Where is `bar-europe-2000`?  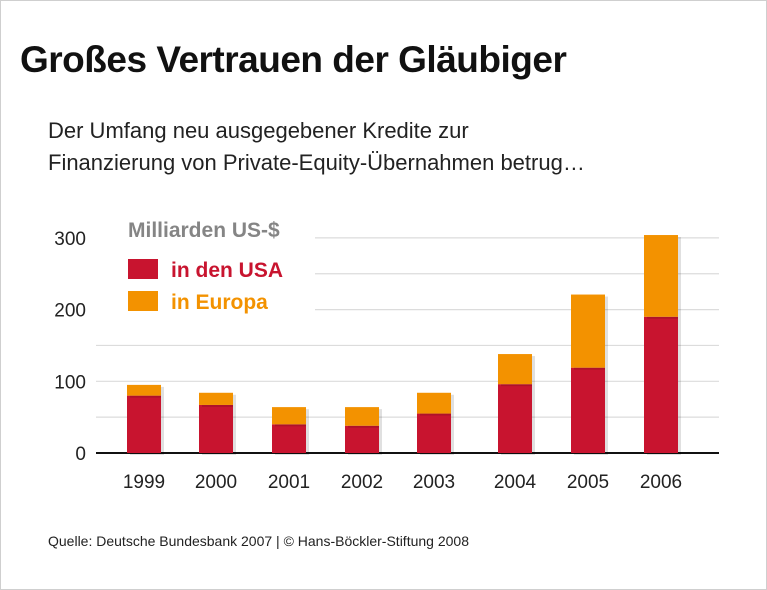
bar-europe-2000 is located at coordinates (216, 398).